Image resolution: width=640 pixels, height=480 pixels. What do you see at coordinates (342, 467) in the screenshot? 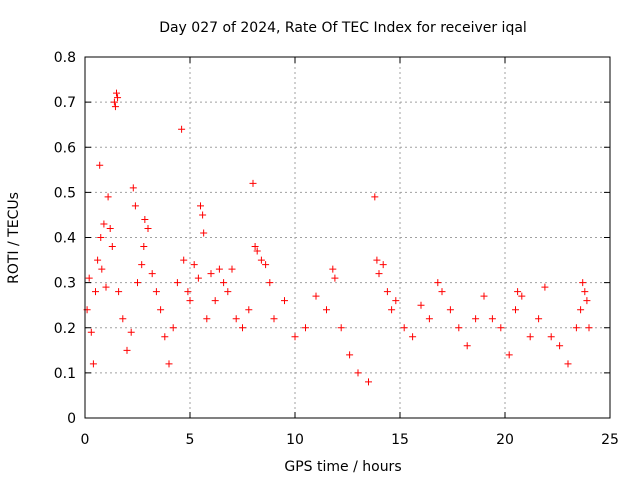
I see `x-axis-label: GPS time / hours` at bounding box center [342, 467].